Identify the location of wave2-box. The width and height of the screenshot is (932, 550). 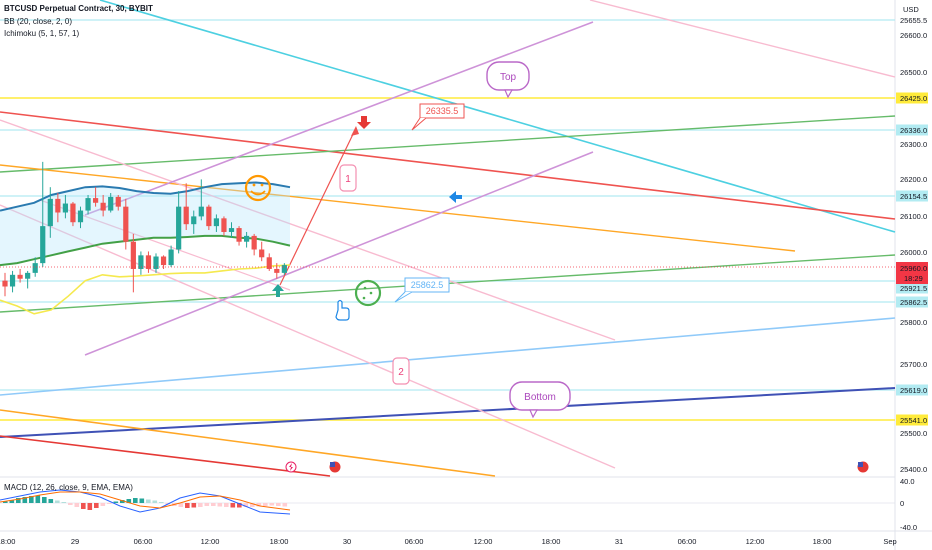
(401, 371).